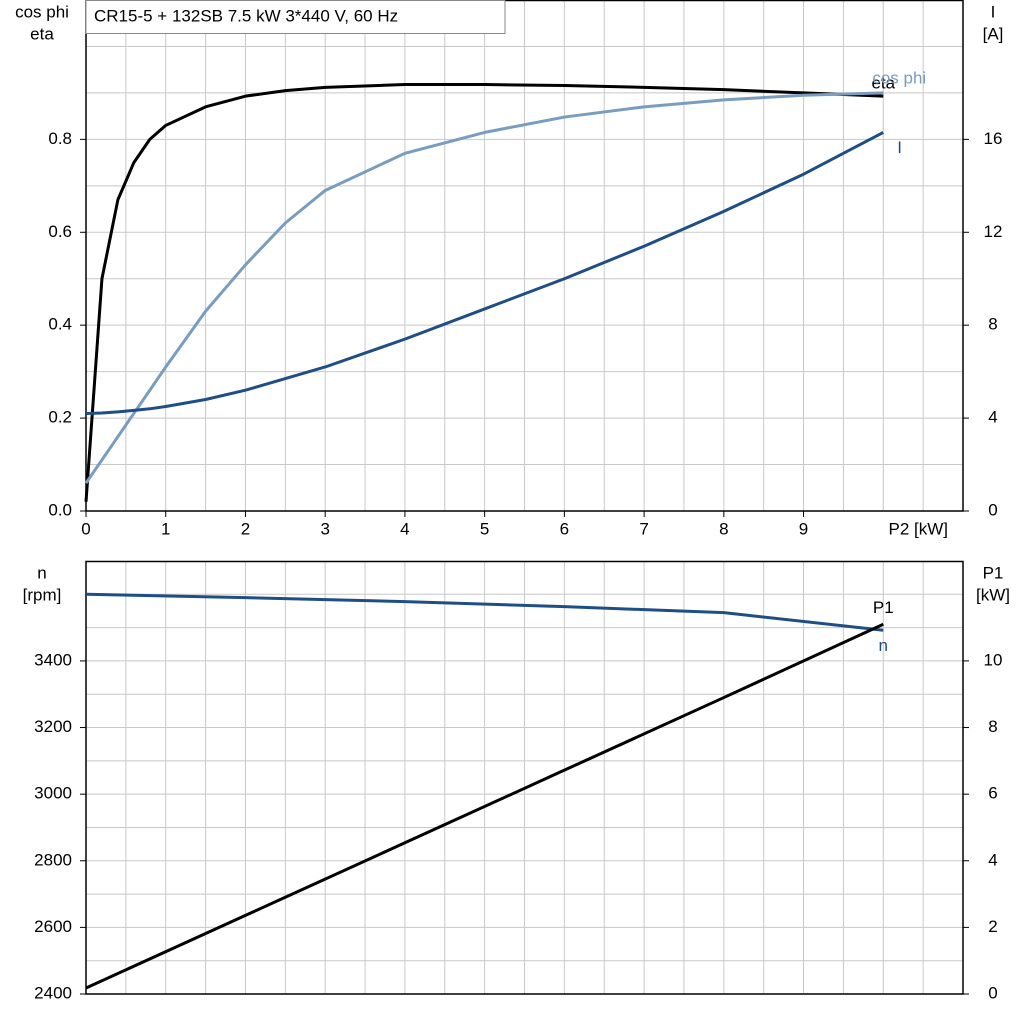 The width and height of the screenshot is (1024, 1024). I want to click on x-tick-label: 0, so click(85, 528).